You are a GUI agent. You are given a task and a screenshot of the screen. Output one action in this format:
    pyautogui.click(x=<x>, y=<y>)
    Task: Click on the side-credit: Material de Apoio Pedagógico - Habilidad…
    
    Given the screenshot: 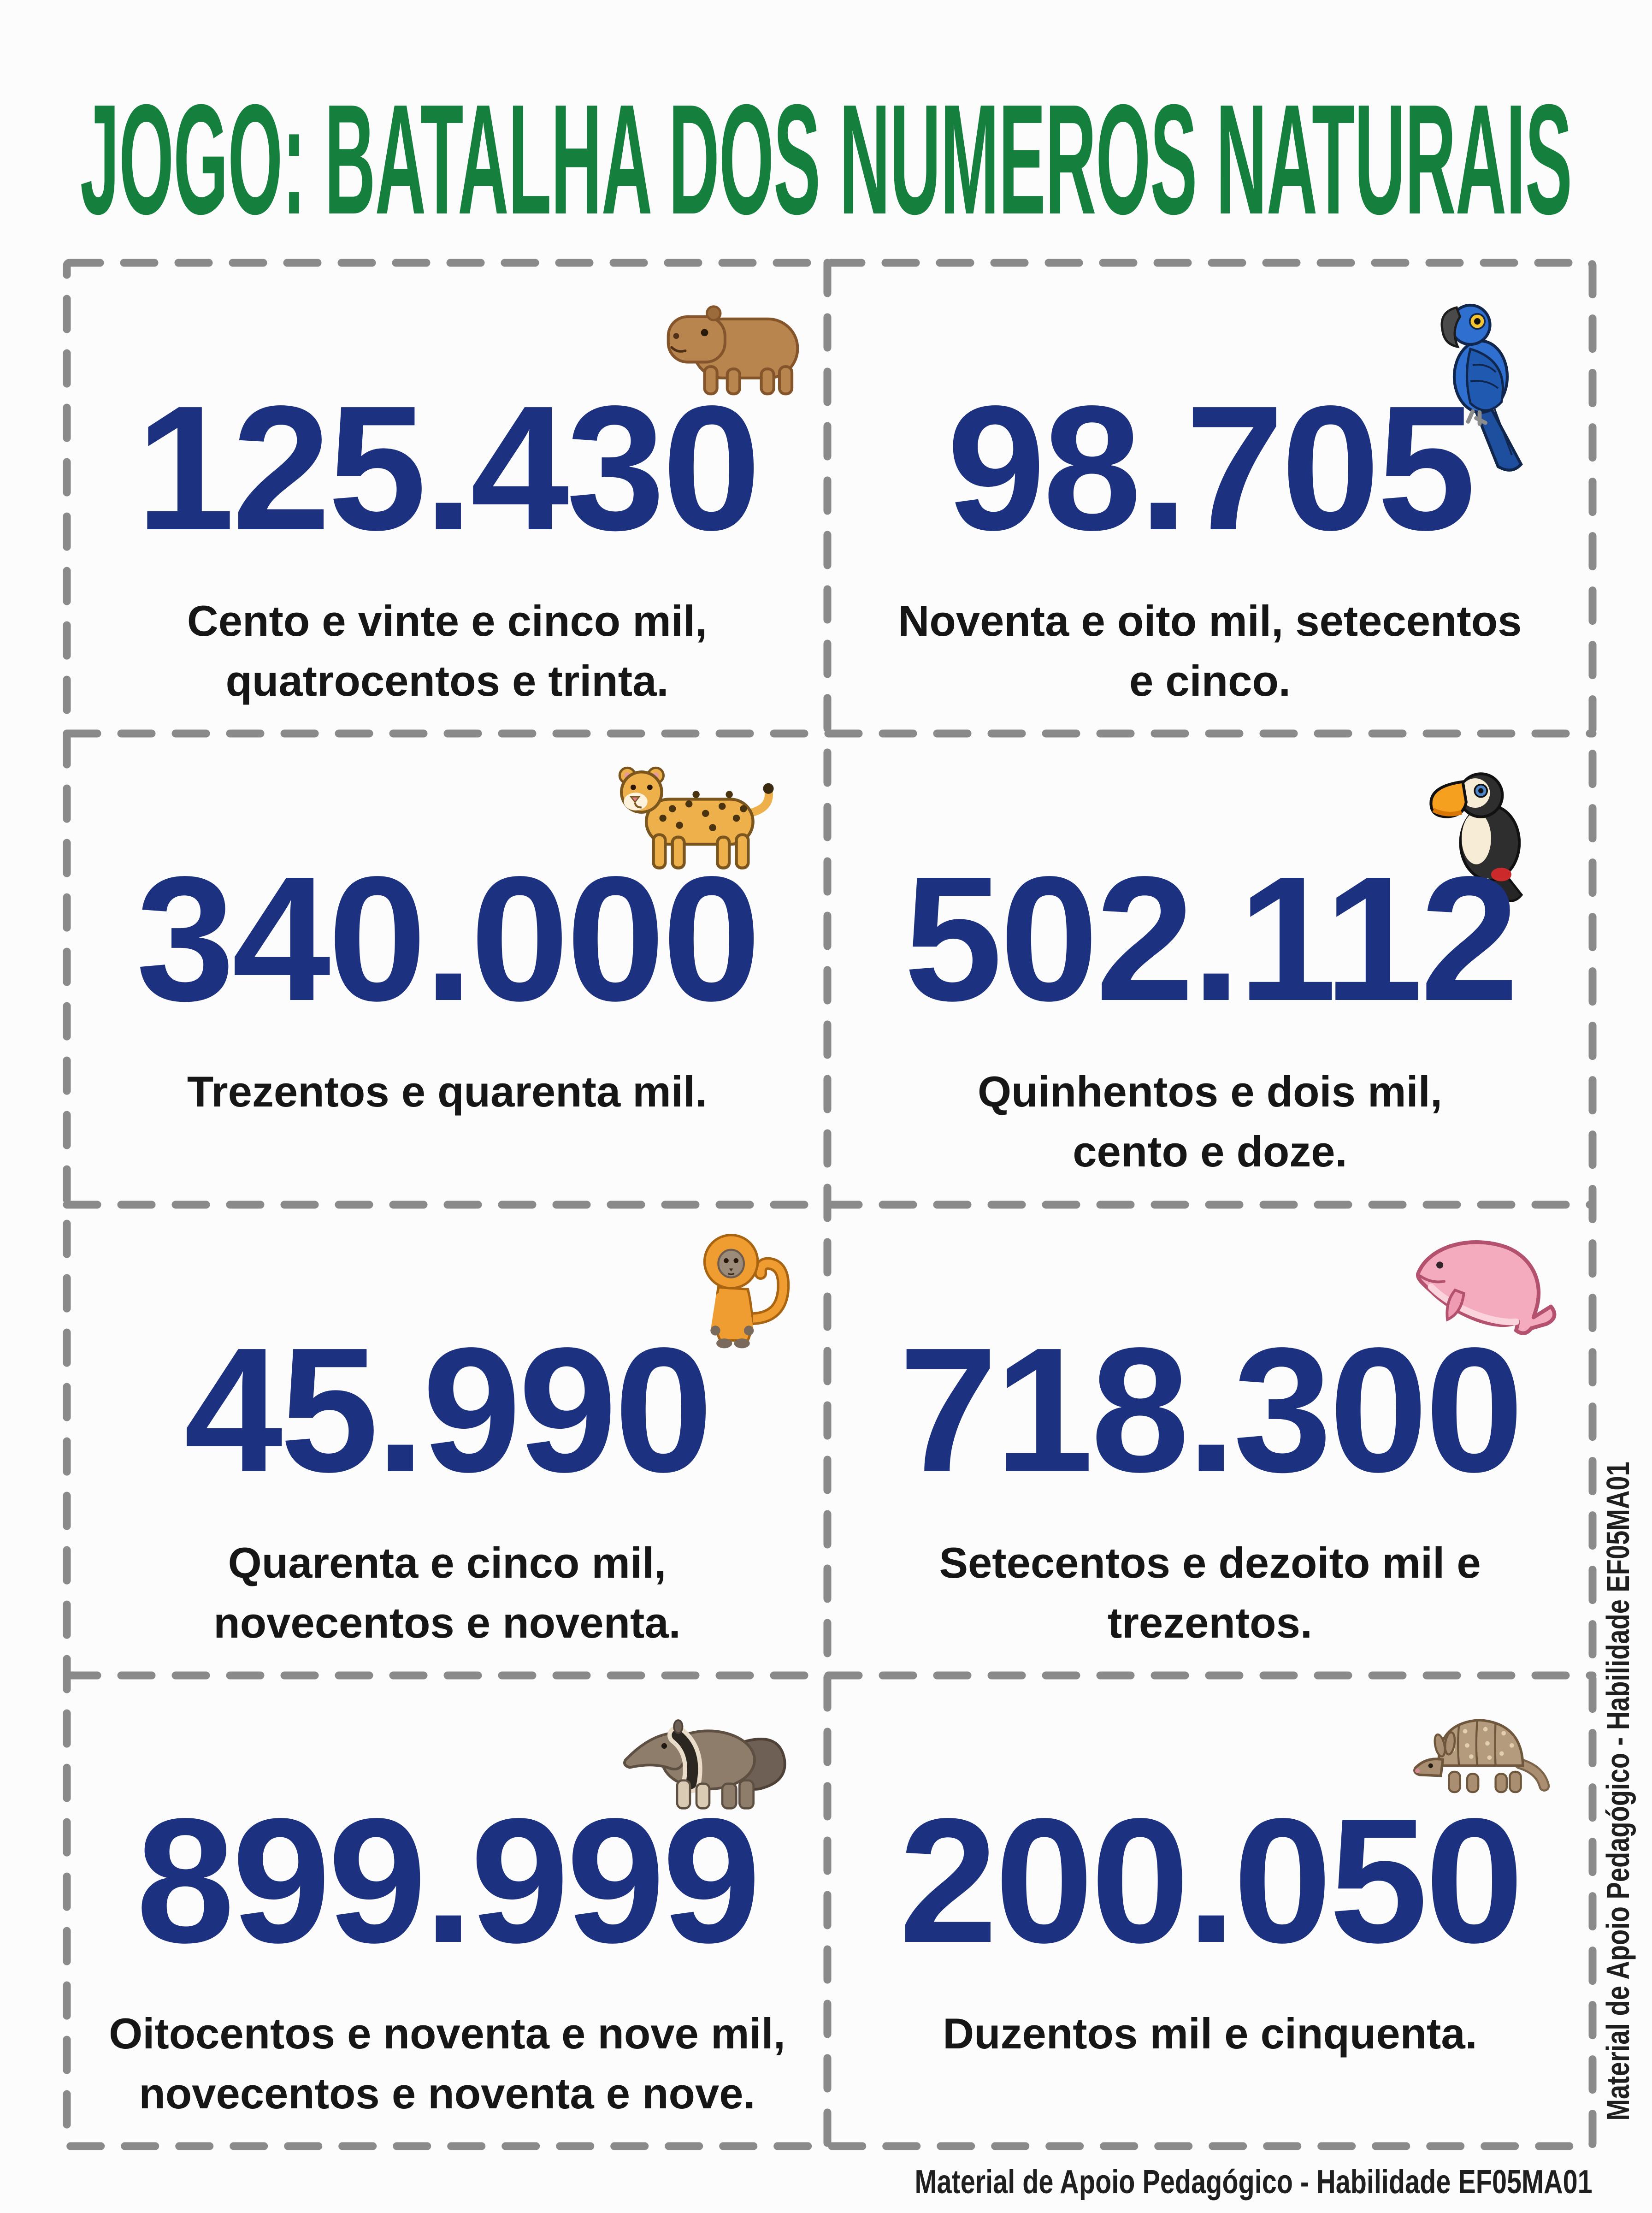 What is the action you would take?
    pyautogui.click(x=1618, y=1791)
    